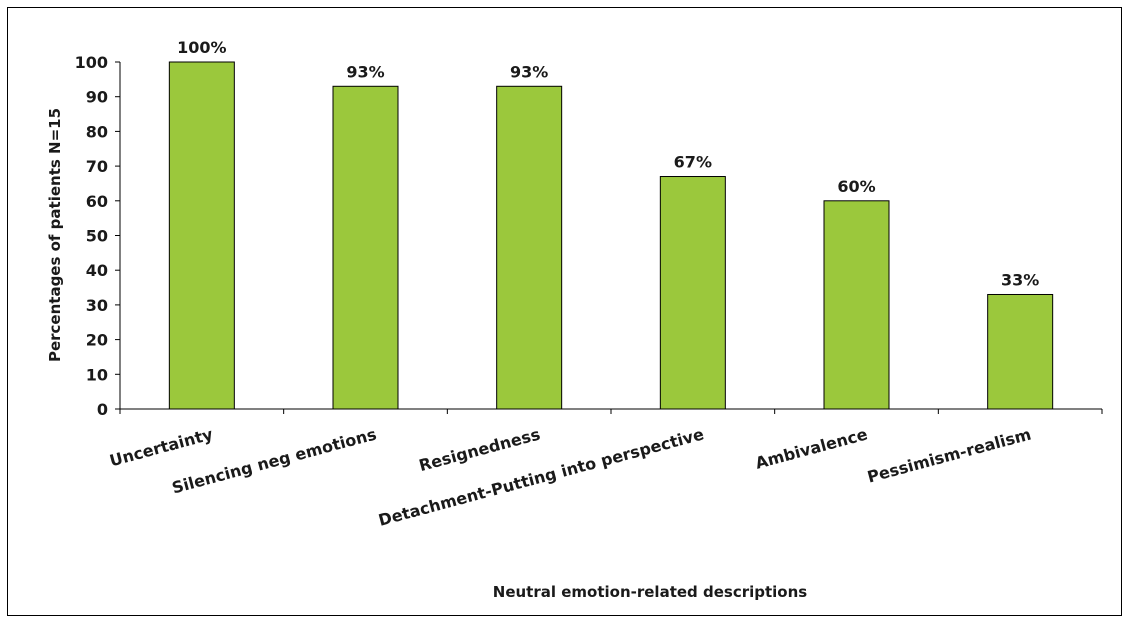 The width and height of the screenshot is (1131, 624). Describe the element at coordinates (97, 131) in the screenshot. I see `y-tick-label-80: 80` at that location.